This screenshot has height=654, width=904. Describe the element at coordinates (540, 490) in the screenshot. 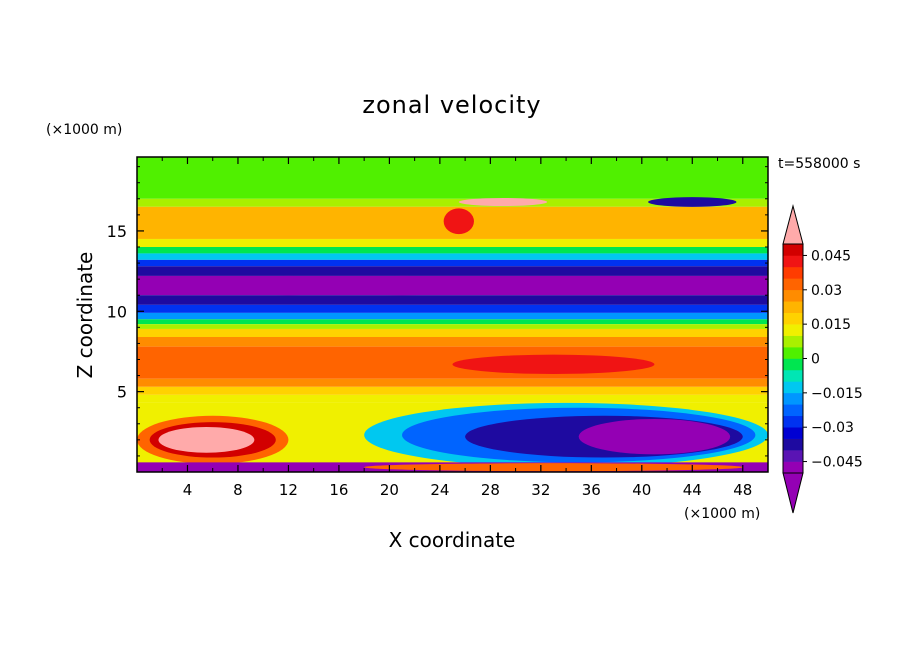

I see `x-tick-label-32: 32` at that location.